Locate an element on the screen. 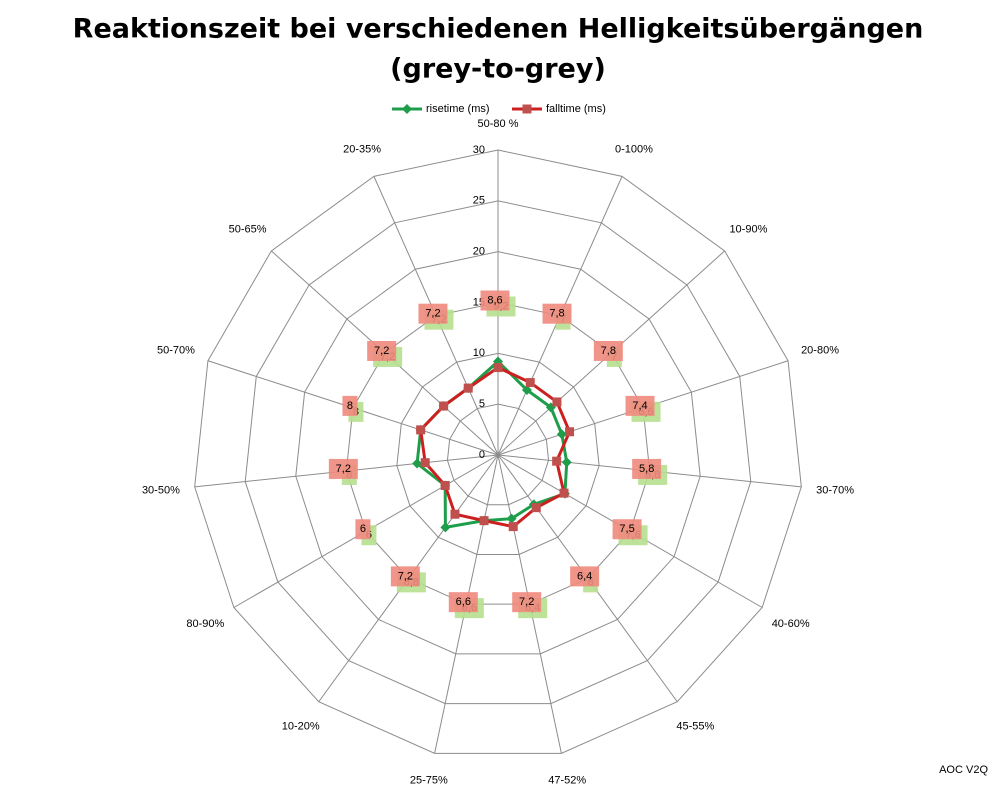 This screenshot has width=998, height=786. category-label: 47-52% is located at coordinates (567, 780).